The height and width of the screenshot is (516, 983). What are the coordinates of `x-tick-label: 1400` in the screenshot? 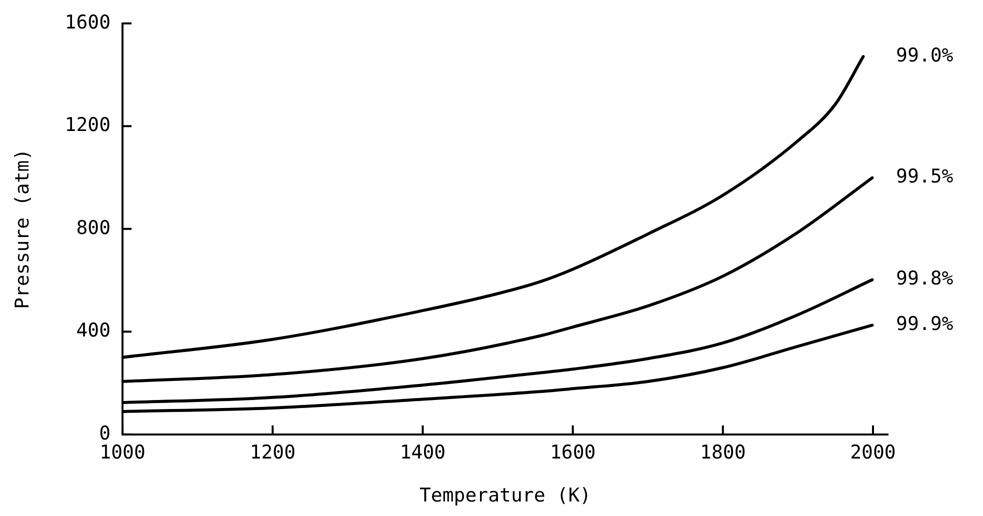 It's located at (423, 453).